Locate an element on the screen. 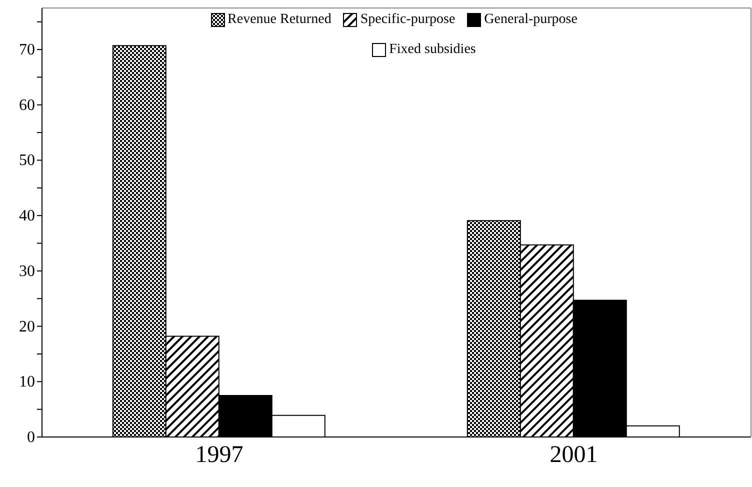  y-tick-label: 0 is located at coordinates (31, 437).